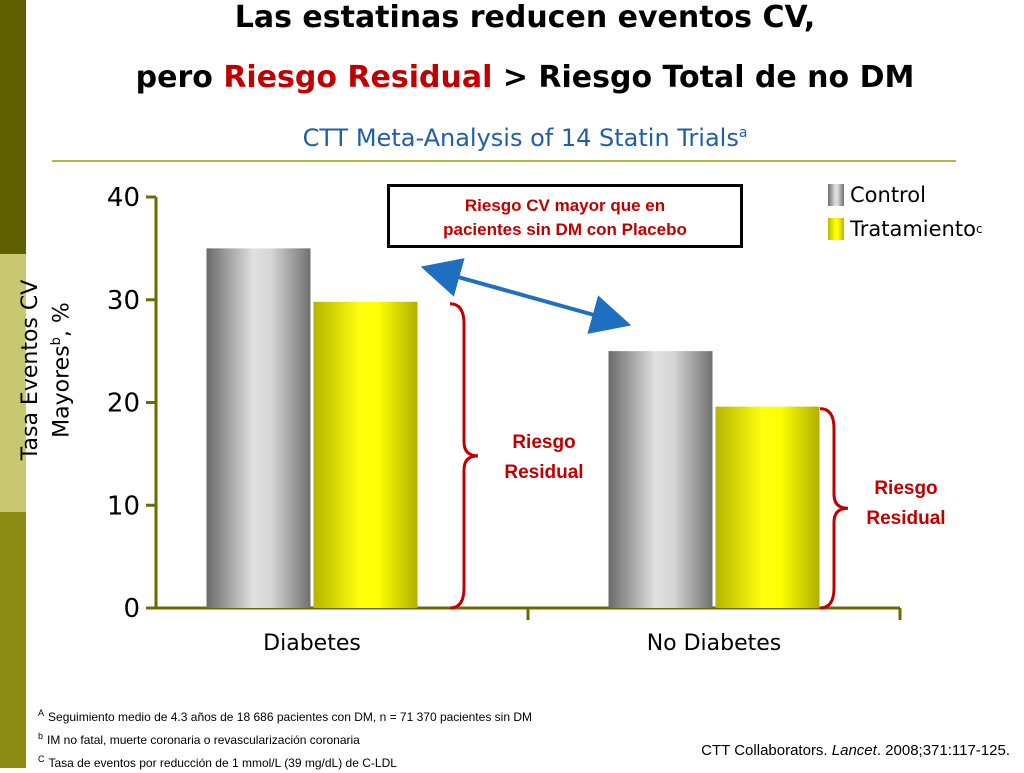 The image size is (1024, 773). Describe the element at coordinates (258, 428) in the screenshot. I see `bar-diabetes-control` at that location.